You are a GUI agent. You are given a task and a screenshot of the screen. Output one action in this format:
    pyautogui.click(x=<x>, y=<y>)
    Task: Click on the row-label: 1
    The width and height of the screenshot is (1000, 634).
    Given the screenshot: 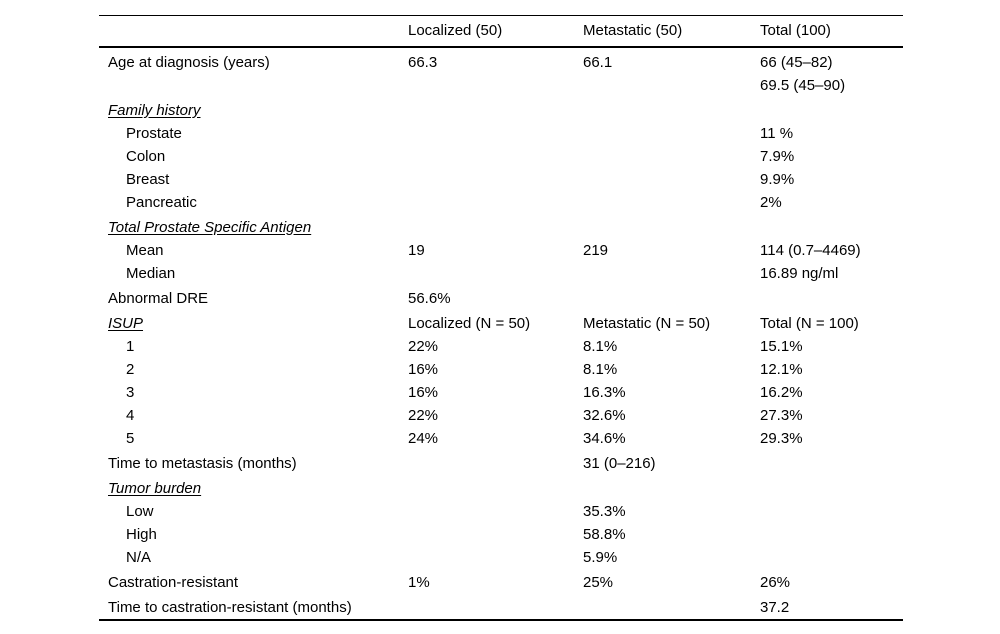 What is the action you would take?
    pyautogui.click(x=130, y=346)
    